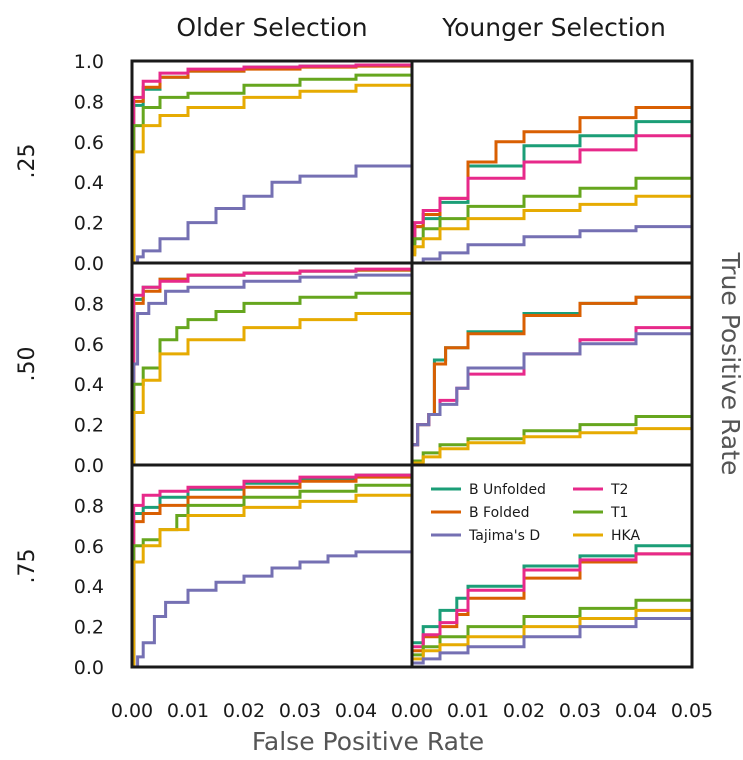  I want to click on col-title-younger: Younger Selection, so click(553, 27).